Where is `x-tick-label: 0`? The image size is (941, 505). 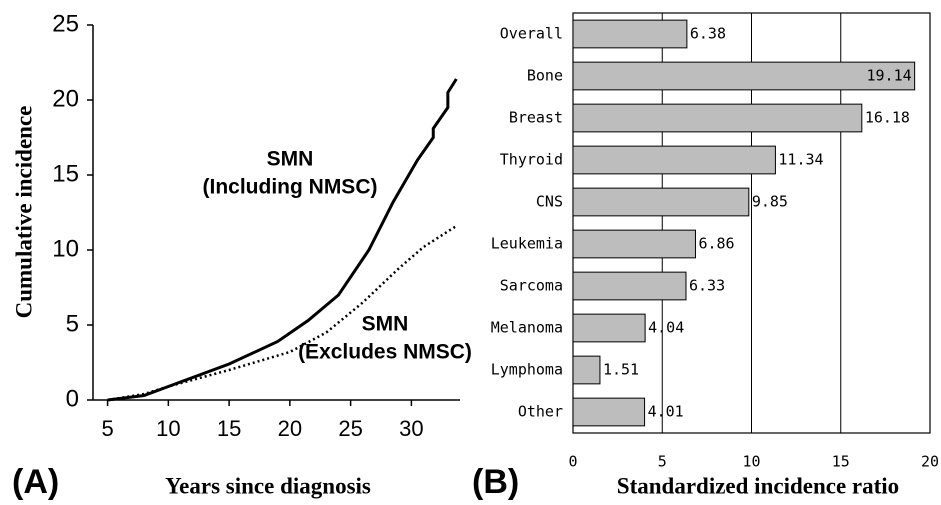
x-tick-label: 0 is located at coordinates (572, 462).